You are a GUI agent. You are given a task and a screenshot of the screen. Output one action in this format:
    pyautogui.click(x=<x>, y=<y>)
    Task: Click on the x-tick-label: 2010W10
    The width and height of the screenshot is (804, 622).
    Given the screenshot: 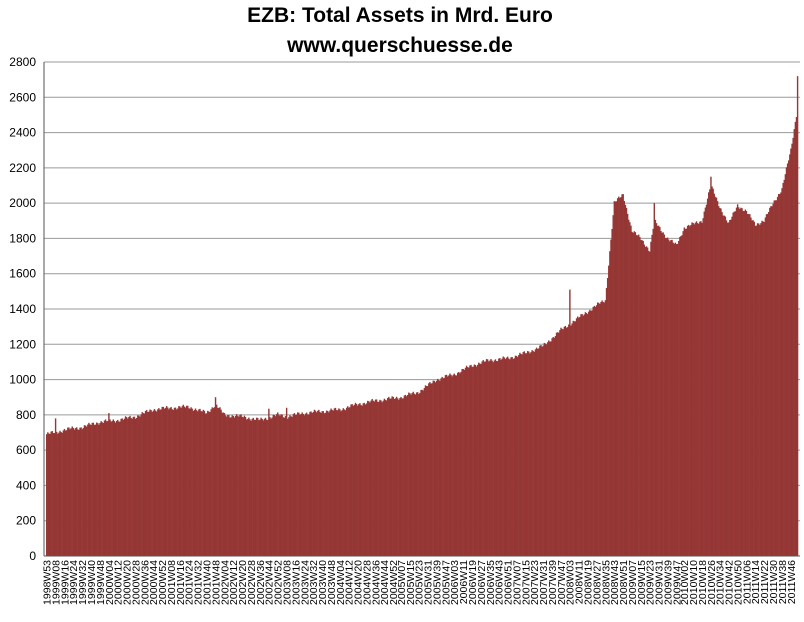 What is the action you would take?
    pyautogui.click(x=694, y=582)
    